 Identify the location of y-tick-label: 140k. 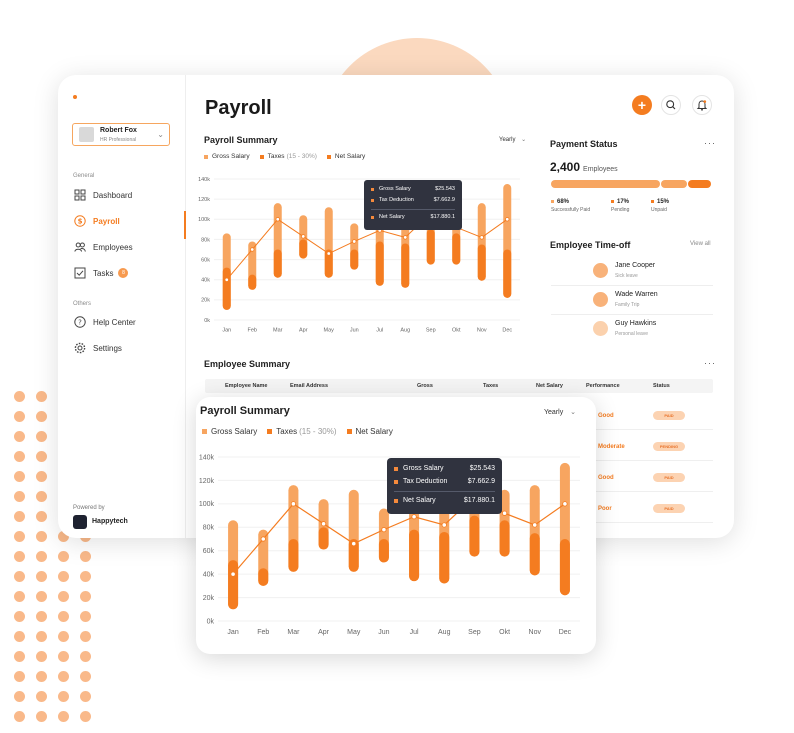
(207, 457).